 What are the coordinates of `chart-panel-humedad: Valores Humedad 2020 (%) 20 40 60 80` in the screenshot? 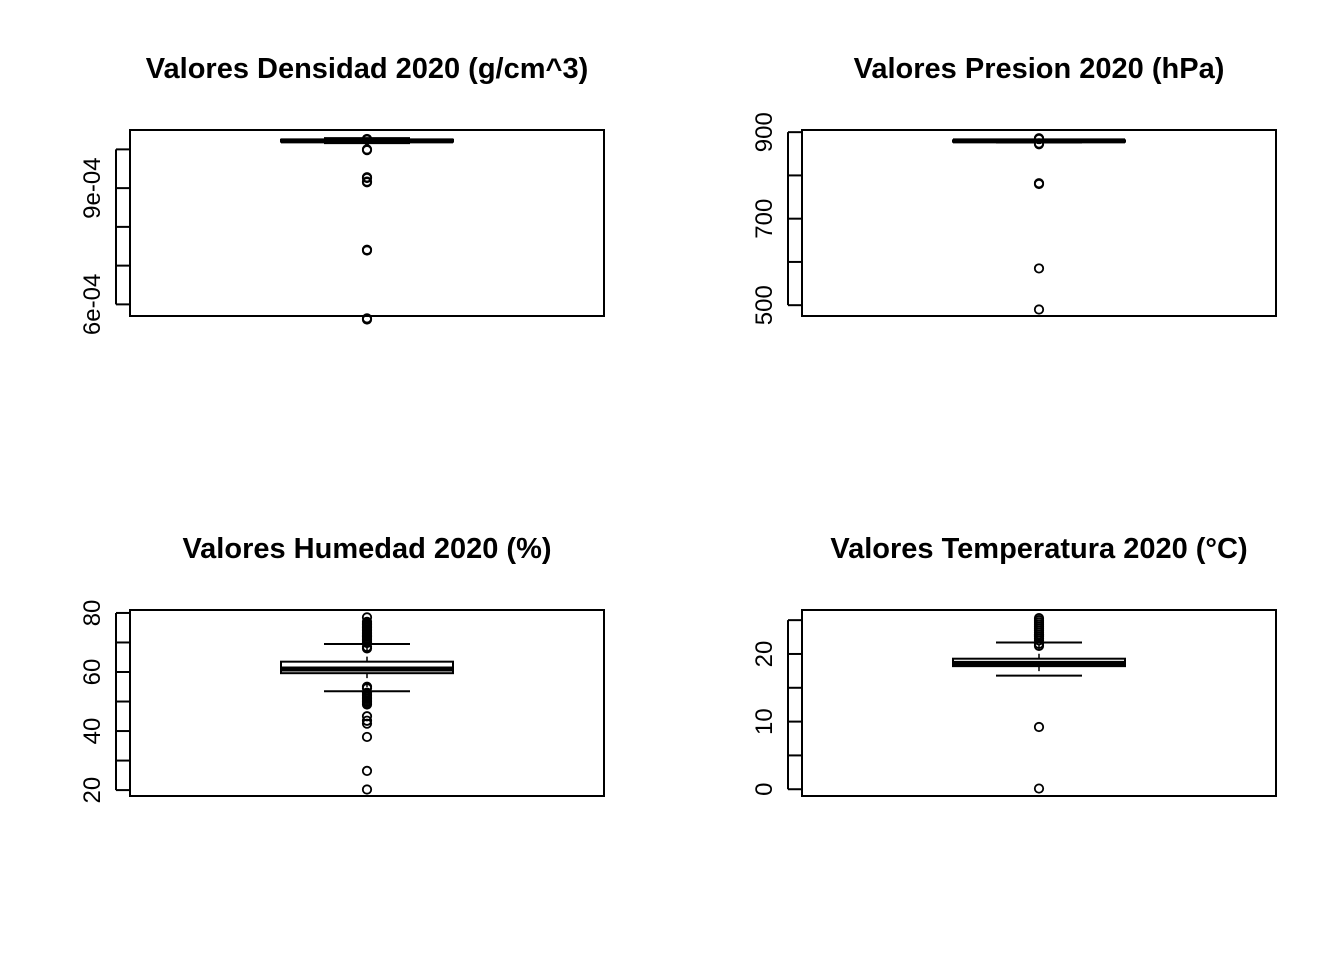 It's located at (342, 668).